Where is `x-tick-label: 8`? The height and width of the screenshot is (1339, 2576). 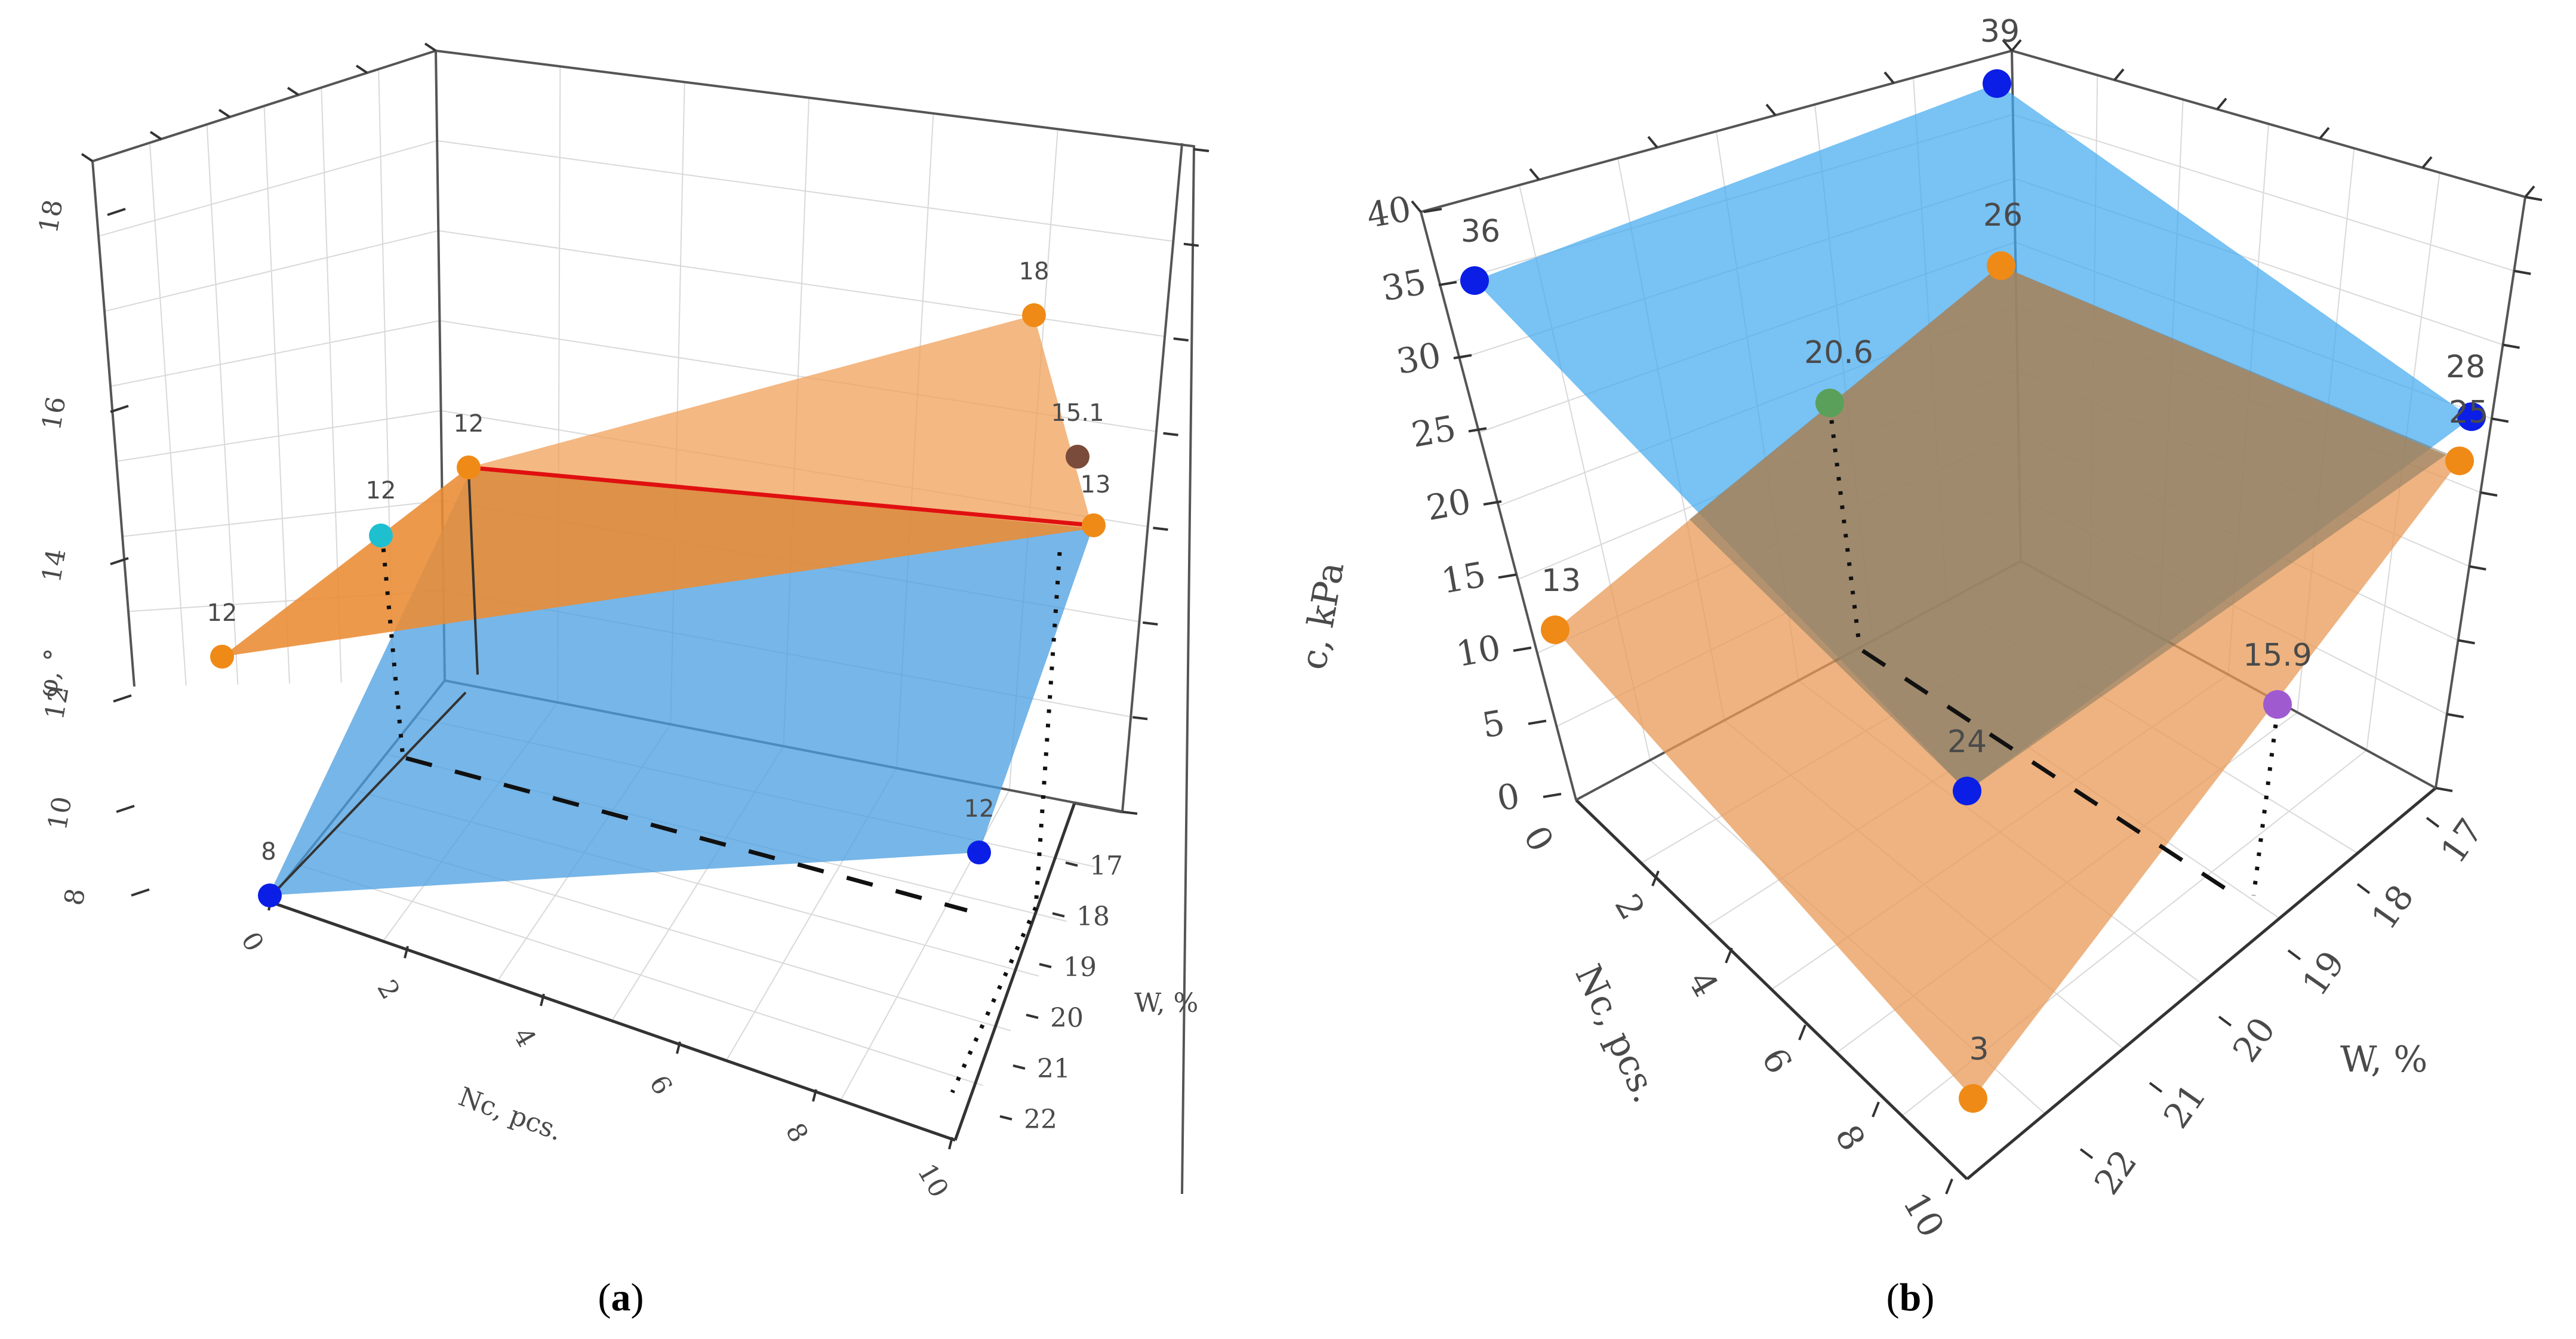 x-tick-label: 8 is located at coordinates (1850, 1138).